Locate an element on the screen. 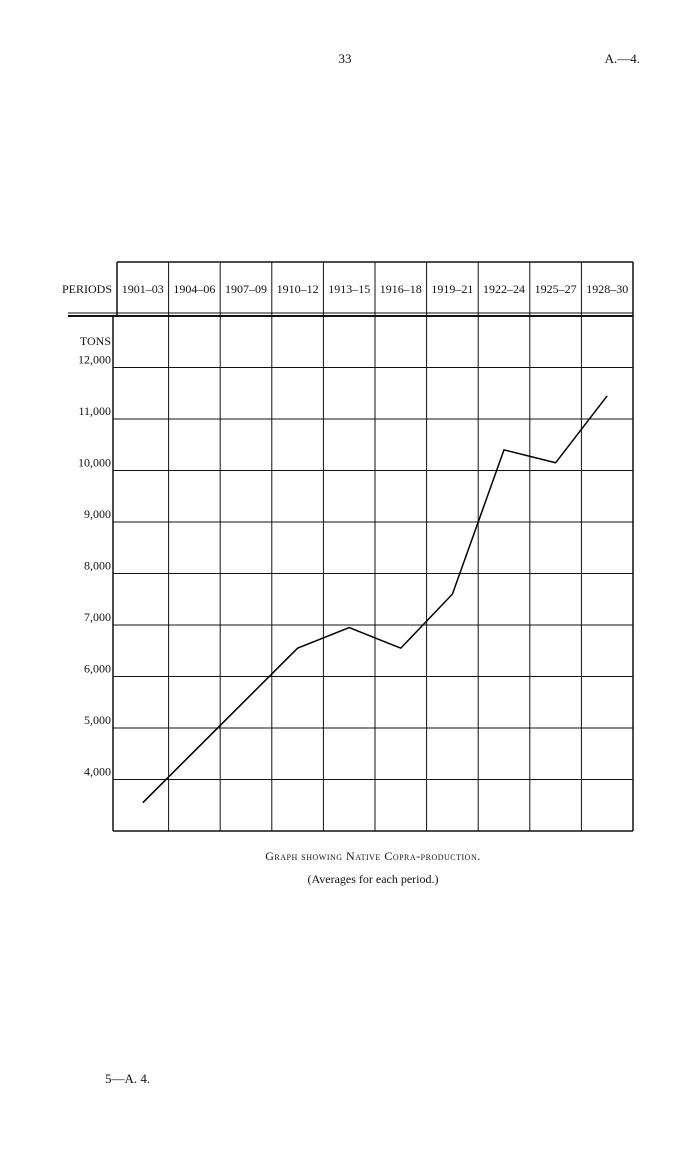 The height and width of the screenshot is (1155, 700). x-tick-label: 1904–06 is located at coordinates (194, 289).